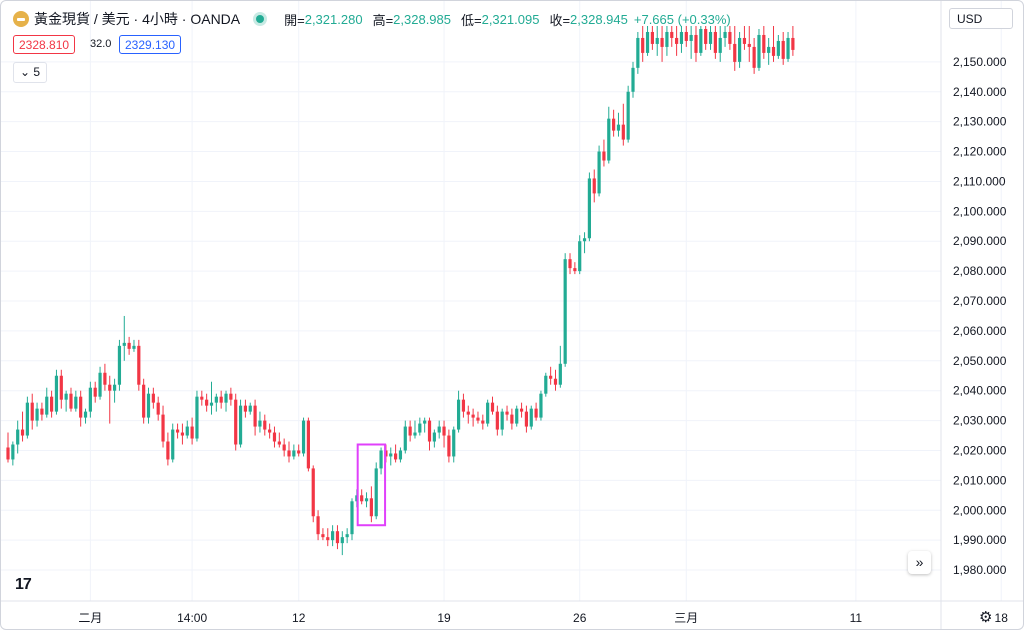 Image resolution: width=1024 pixels, height=630 pixels. I want to click on price-tick-label: 2,020.000, so click(980, 450).